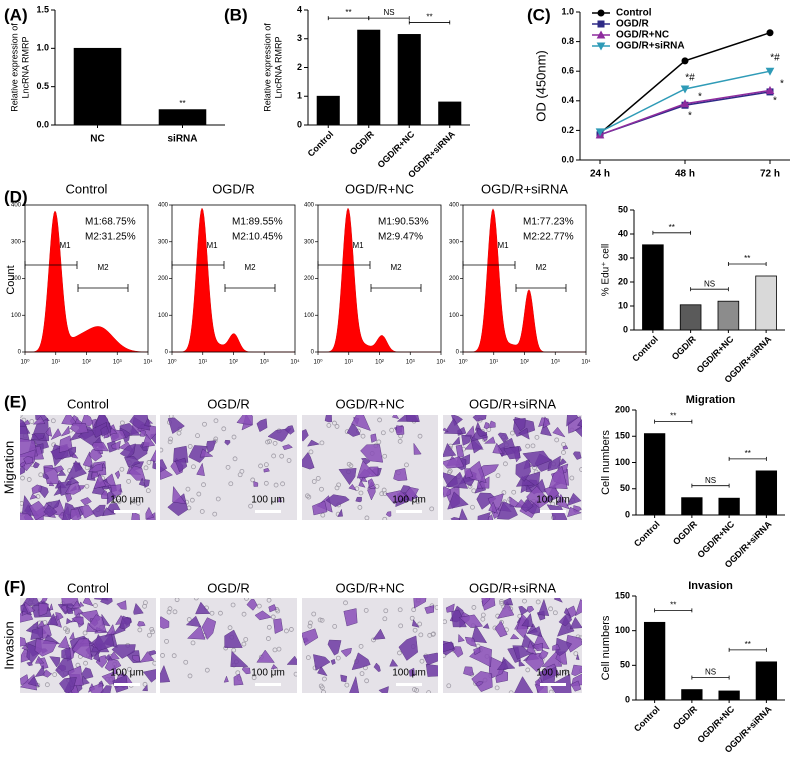 This screenshot has height=757, width=800. Describe the element at coordinates (645, 349) in the screenshot. I see `x-tick-label: Control` at that location.